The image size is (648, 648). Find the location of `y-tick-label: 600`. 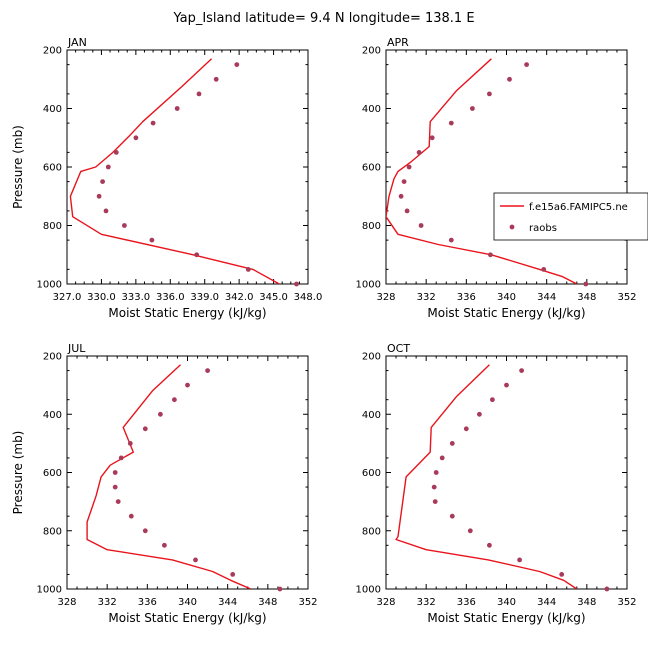

y-tick-label: 600 is located at coordinates (371, 473).